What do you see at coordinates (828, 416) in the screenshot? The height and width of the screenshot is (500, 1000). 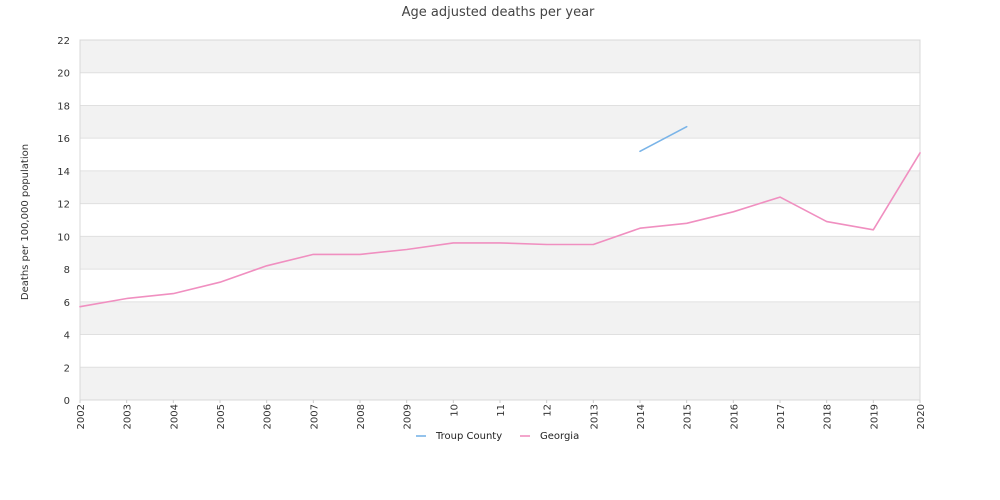 I see `x-tick-label: 2018` at bounding box center [828, 416].